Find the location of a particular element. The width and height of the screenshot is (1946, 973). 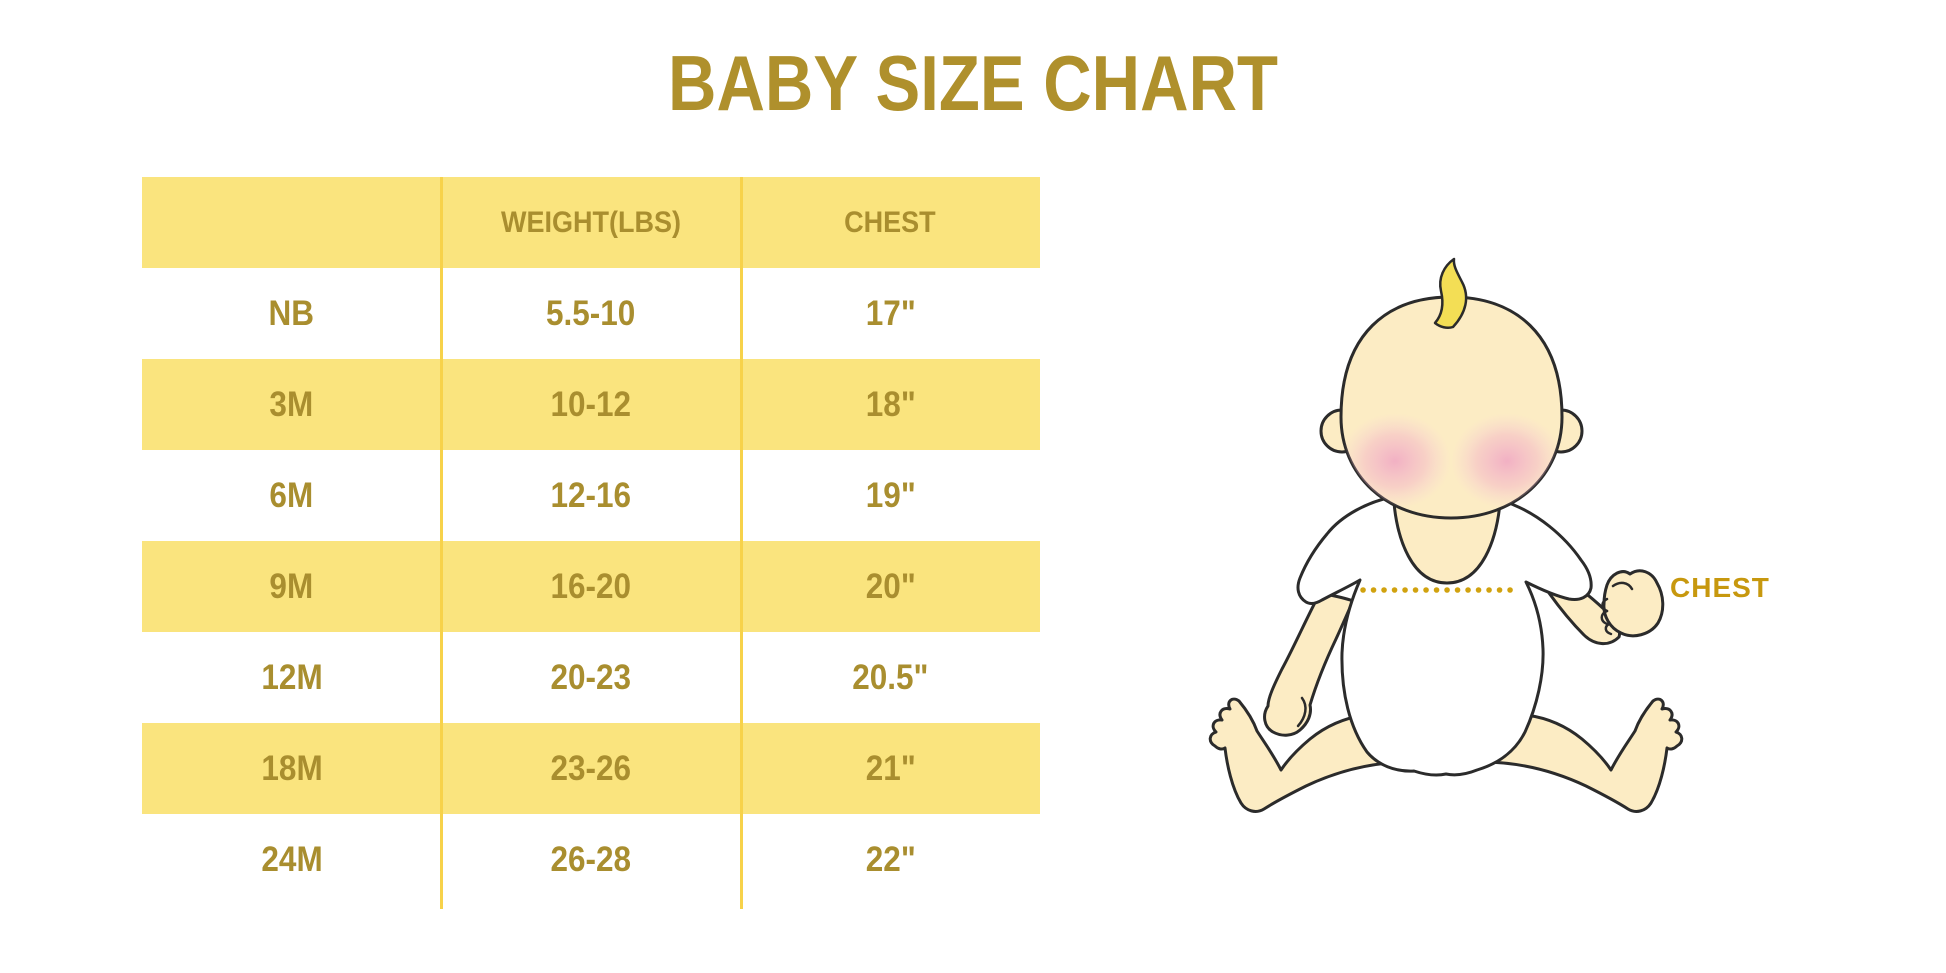

size-cell: NB is located at coordinates (291, 313).